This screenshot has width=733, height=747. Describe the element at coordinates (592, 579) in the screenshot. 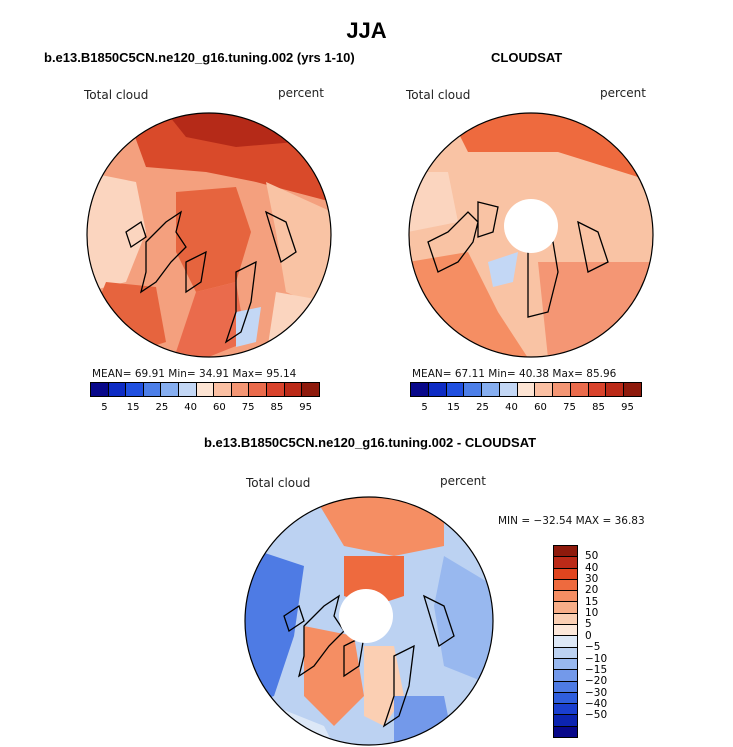

I see `colorbar-tick-label: 30` at that location.